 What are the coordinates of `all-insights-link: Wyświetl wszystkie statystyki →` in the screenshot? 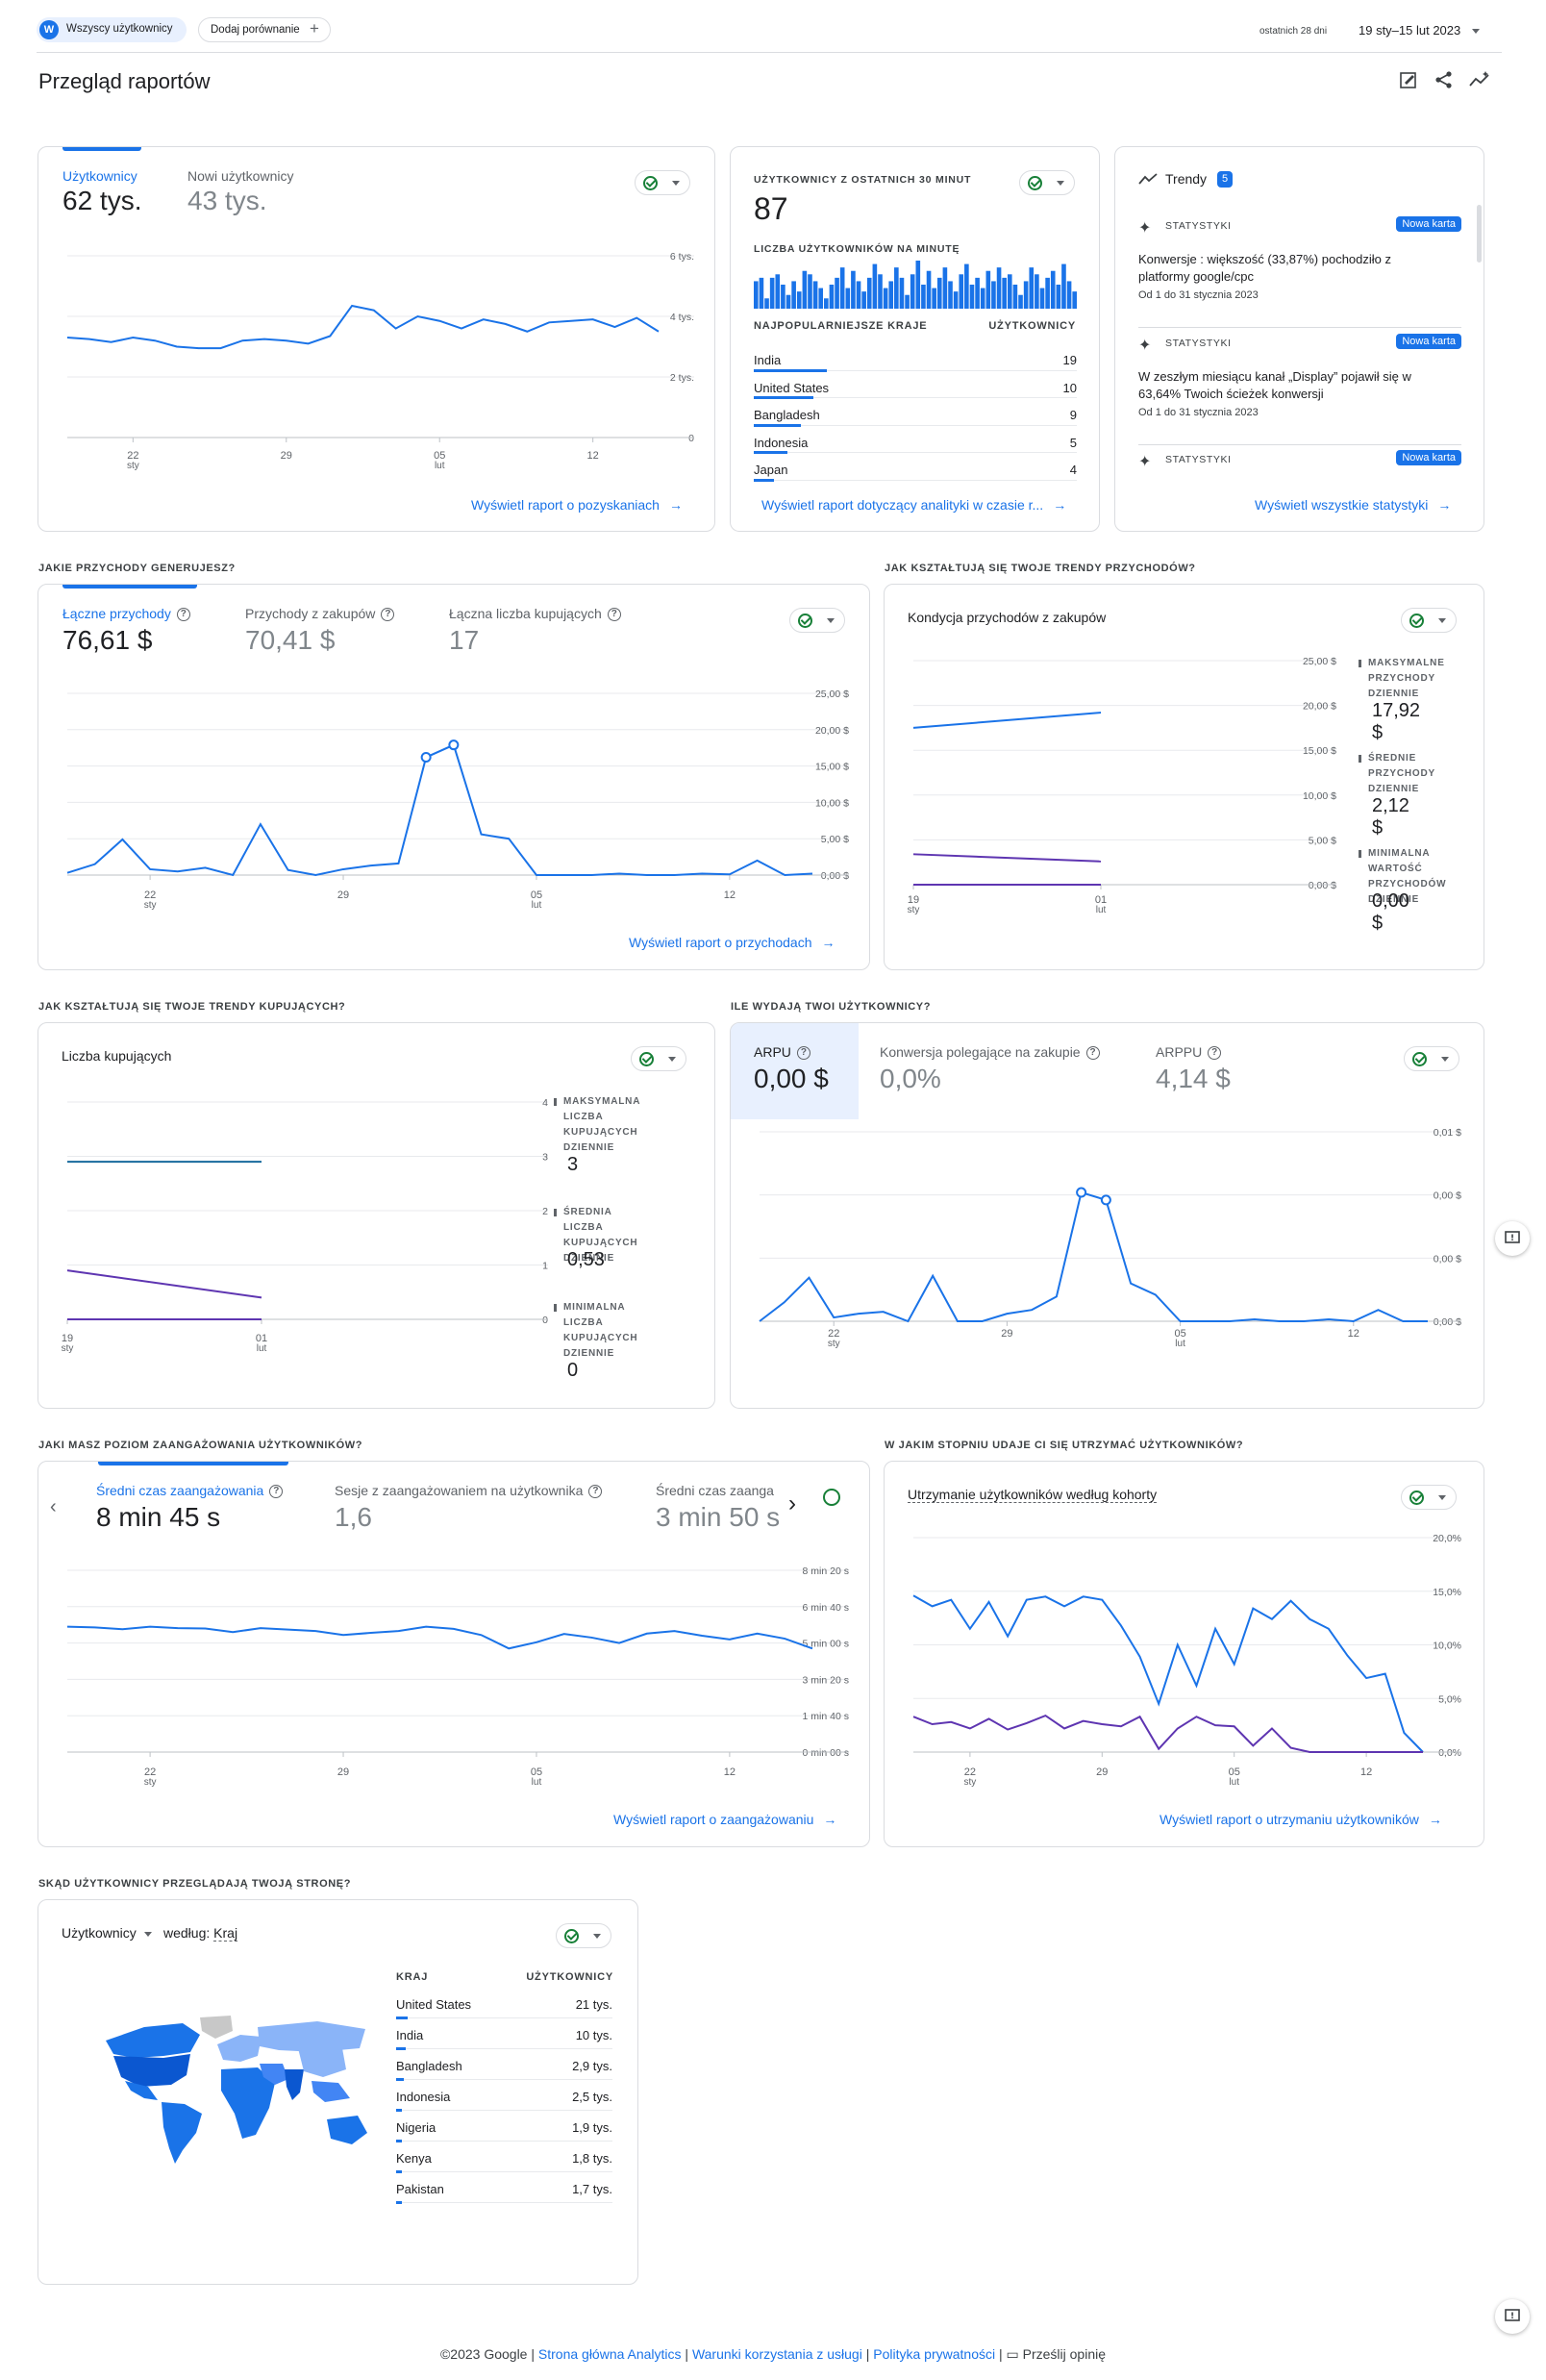 It's located at (1354, 505).